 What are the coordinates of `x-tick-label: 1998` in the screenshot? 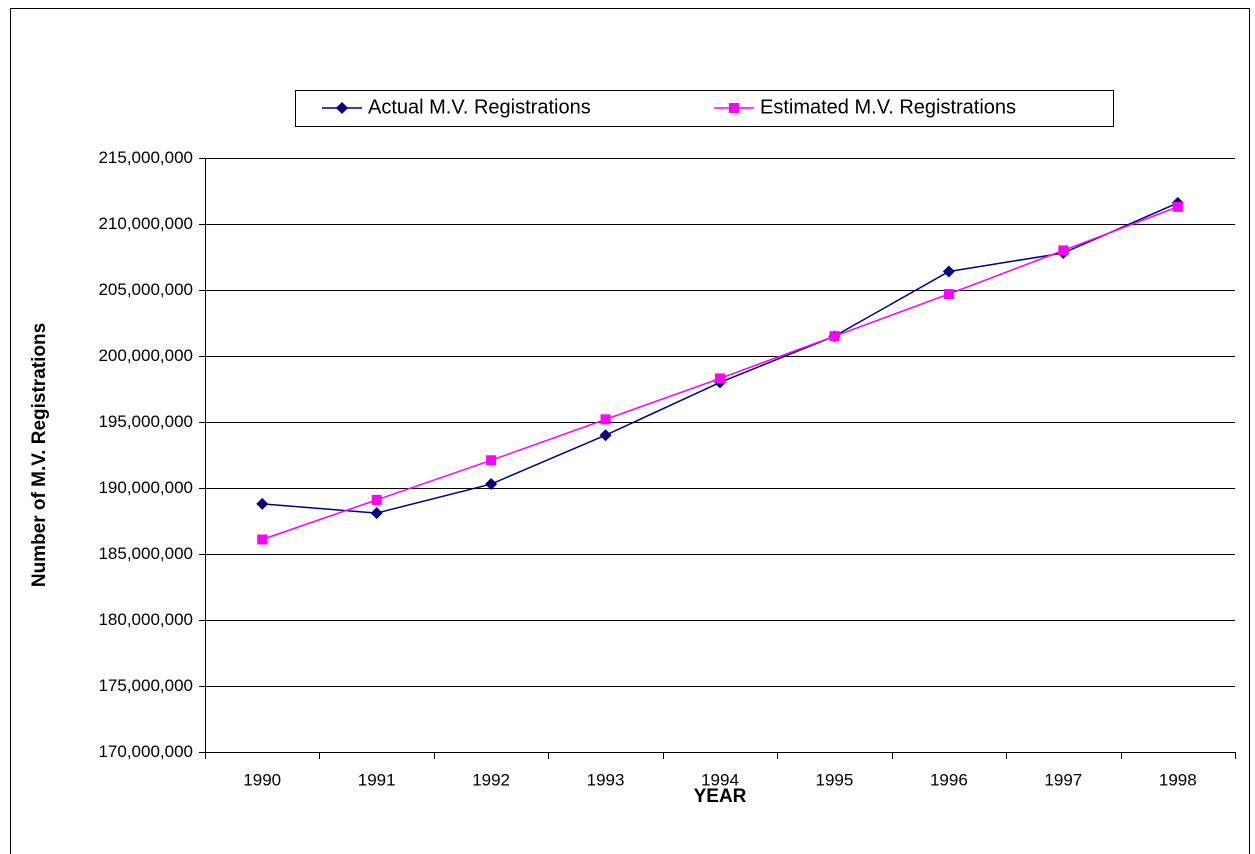 It's located at (1178, 779).